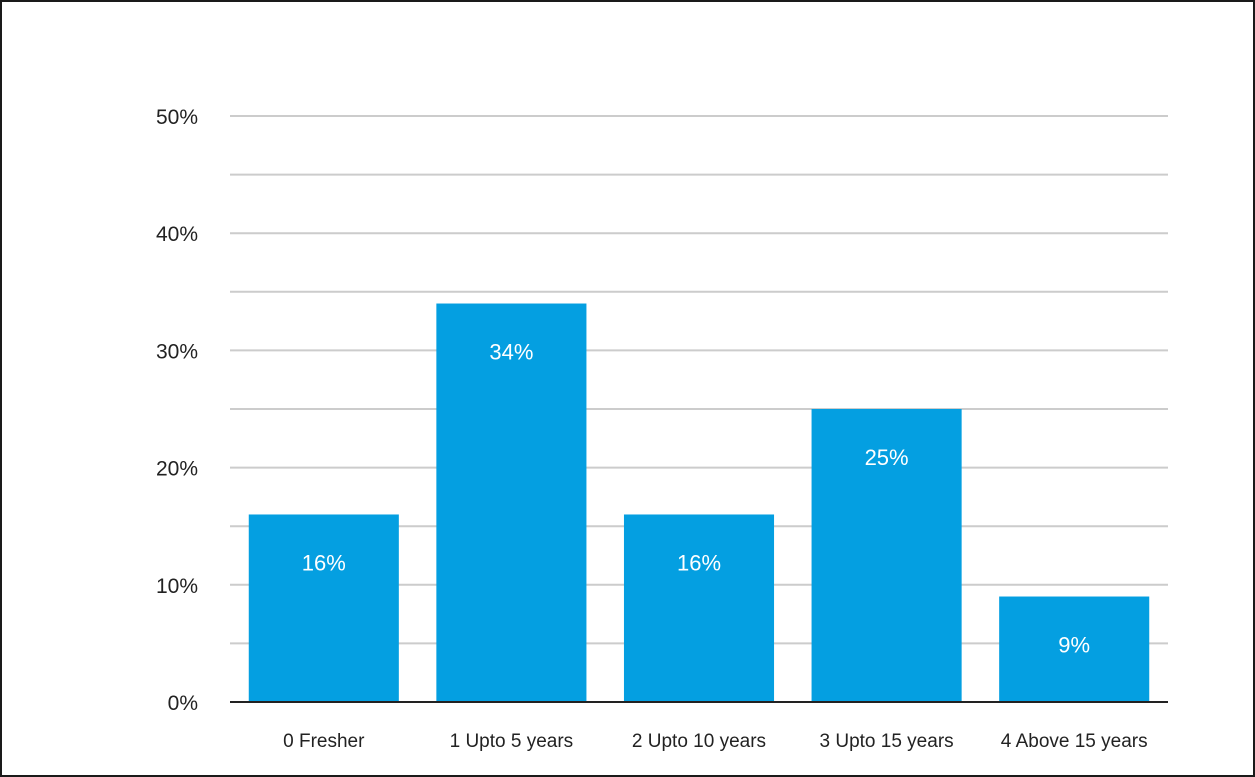  I want to click on y-tick-label: 10%, so click(177, 586).